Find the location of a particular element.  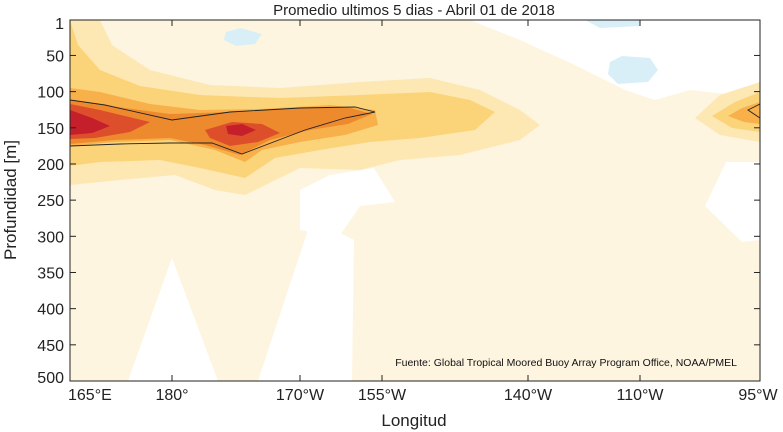

x-tick-label: 155°W is located at coordinates (382, 395).